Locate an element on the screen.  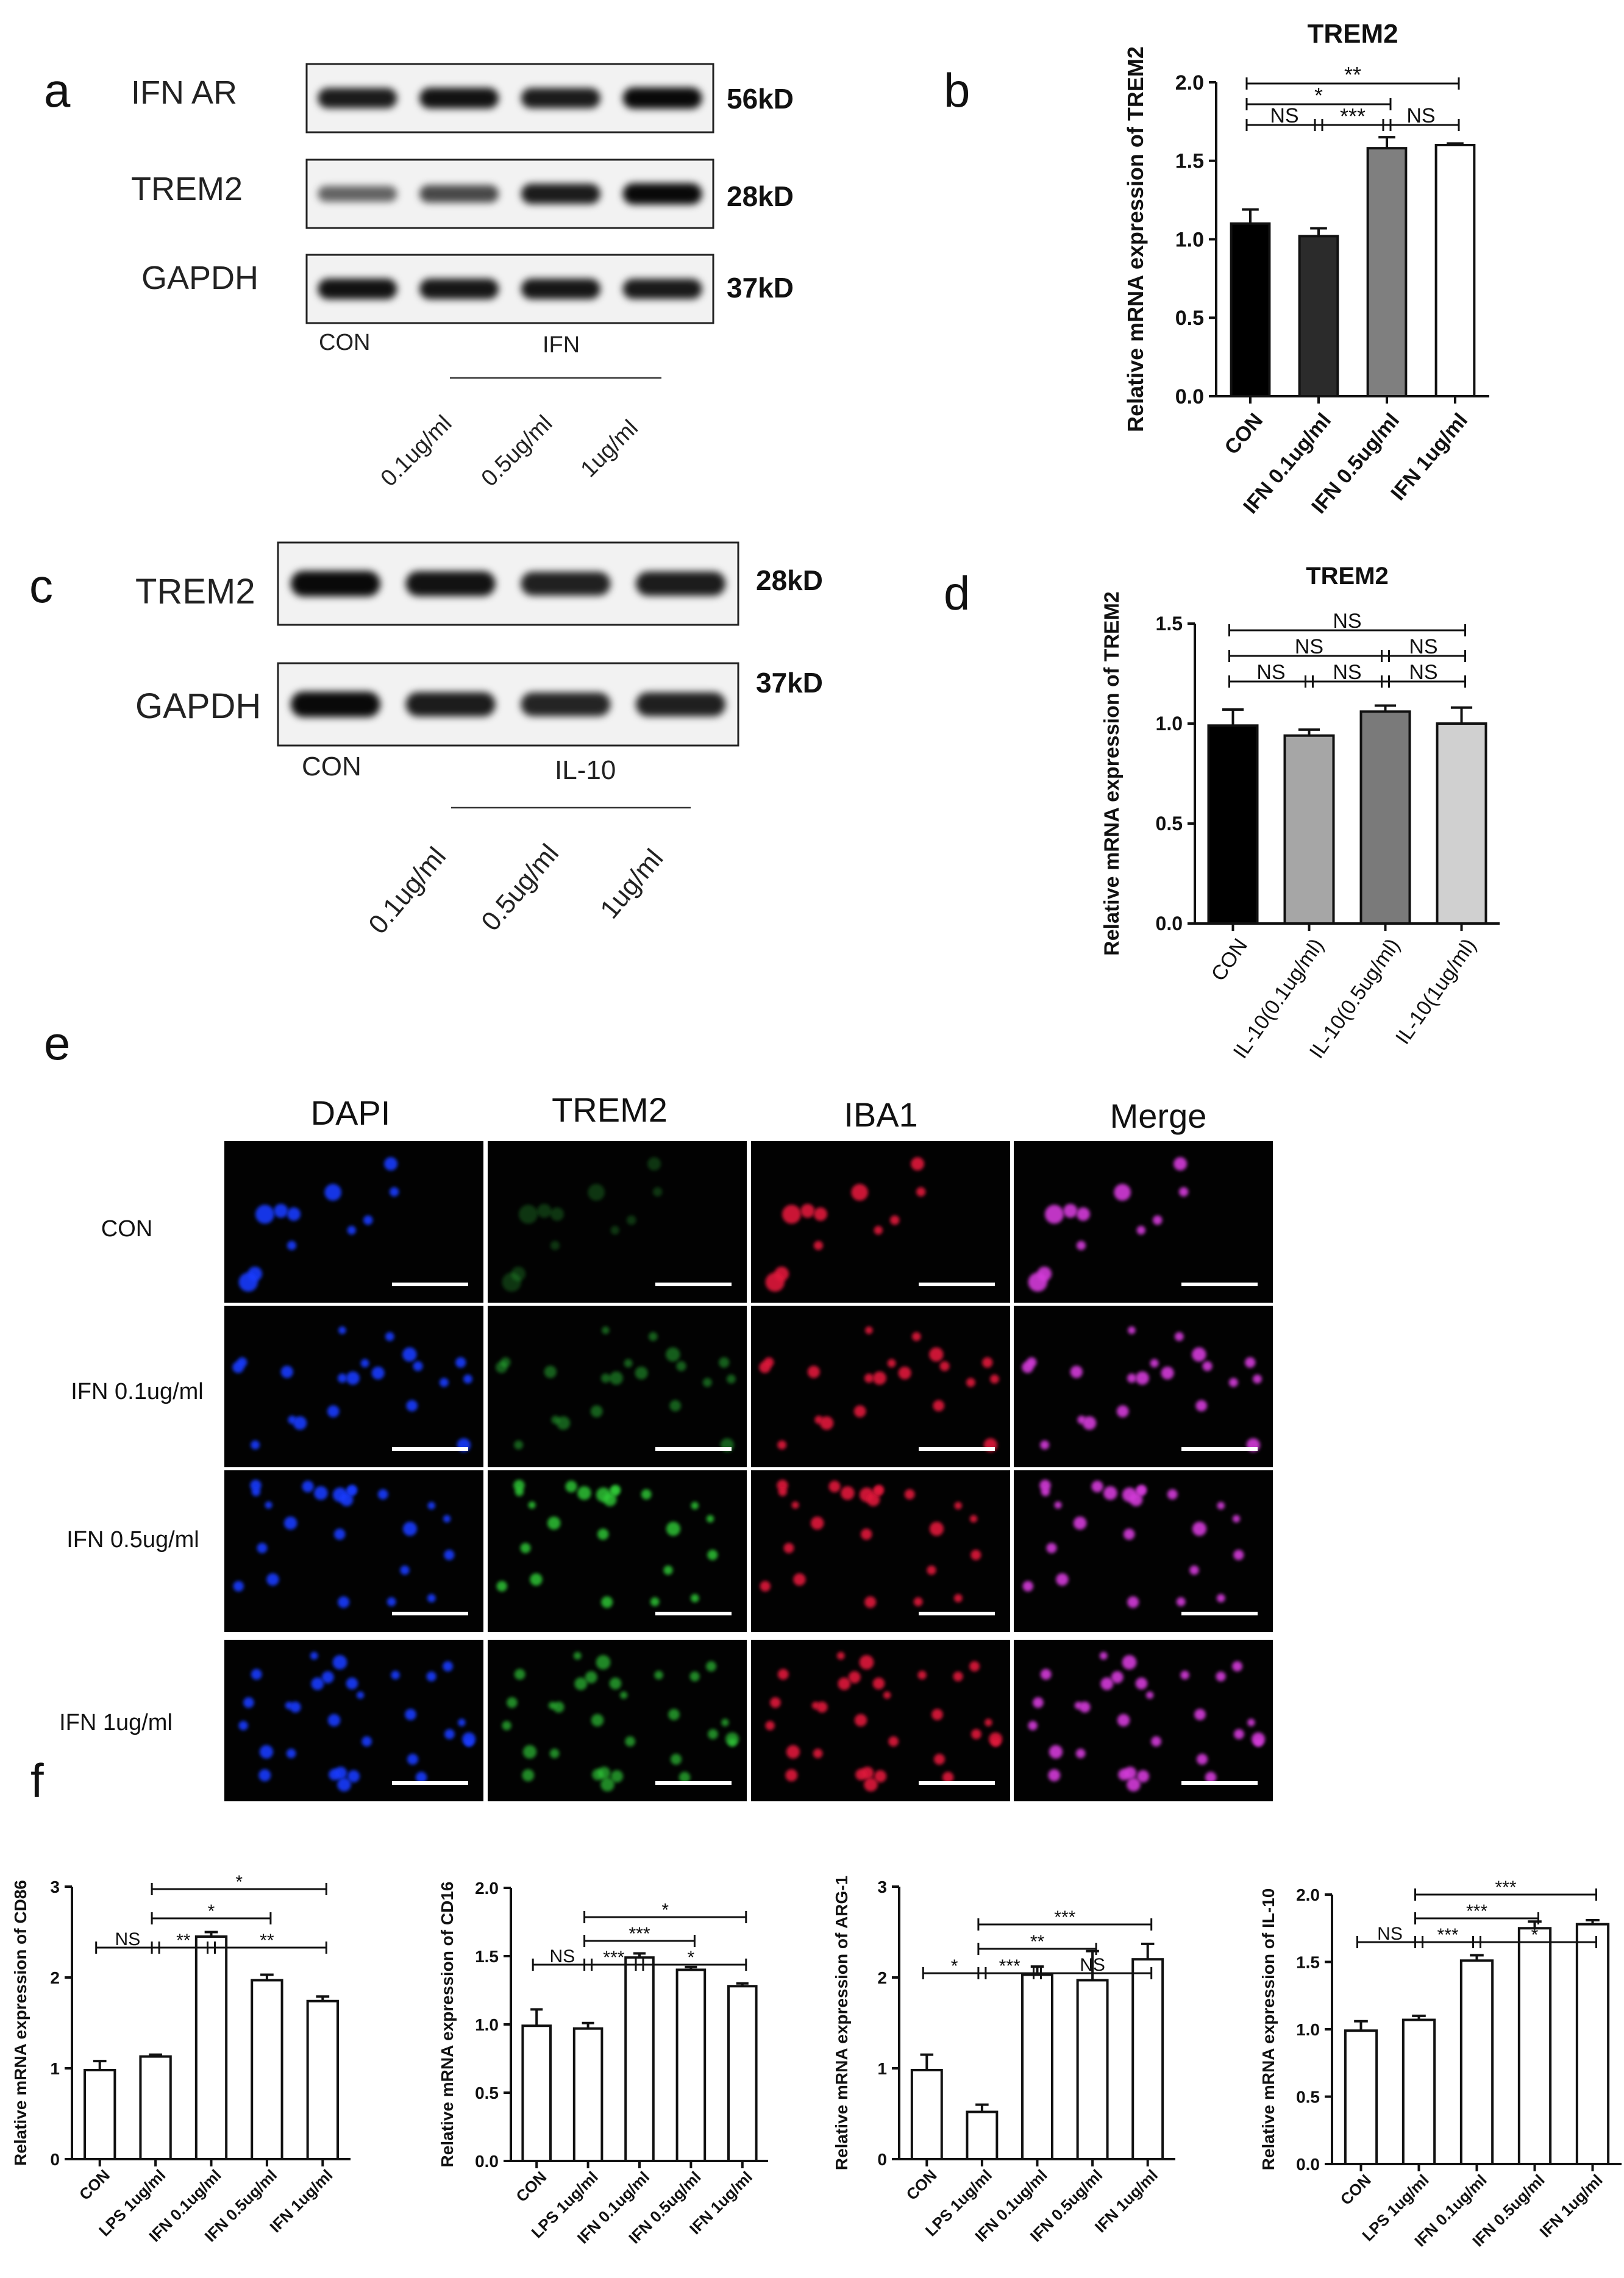
y-tick-label: 1 is located at coordinates (55, 2068).